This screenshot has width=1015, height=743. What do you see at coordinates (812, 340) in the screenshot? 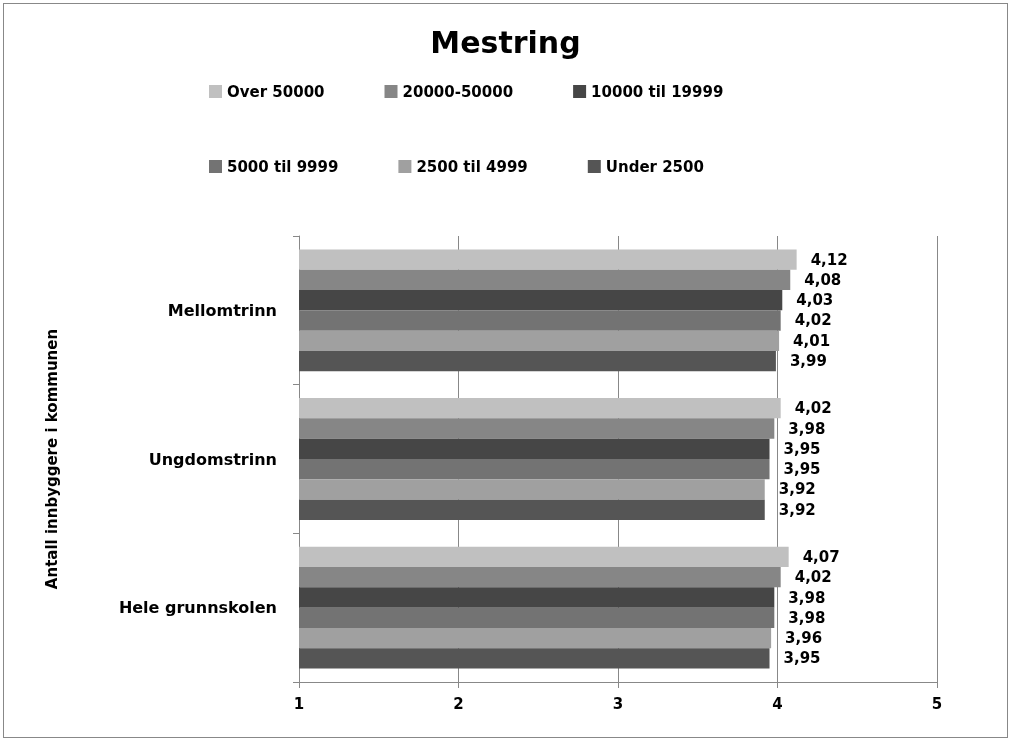
I see `data-label: 4,01` at bounding box center [812, 340].